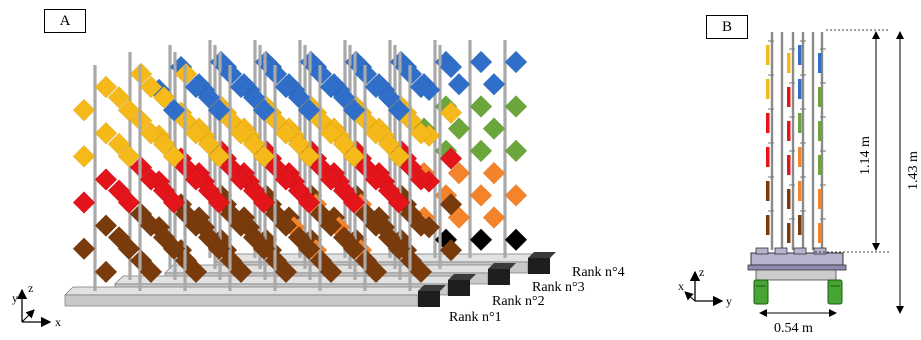  I want to click on axes-a: z y x, so click(36, 305).